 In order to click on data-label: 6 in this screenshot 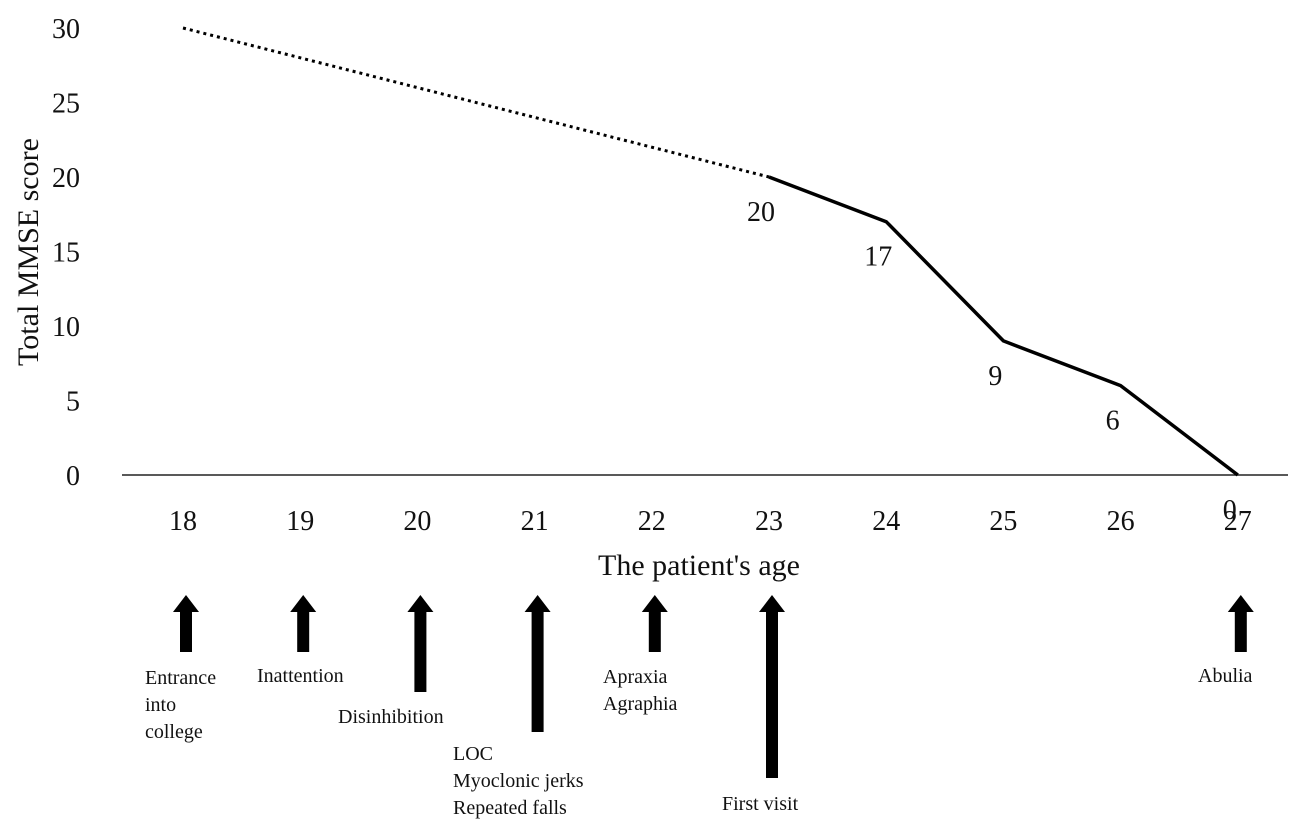, I will do `click(1113, 421)`.